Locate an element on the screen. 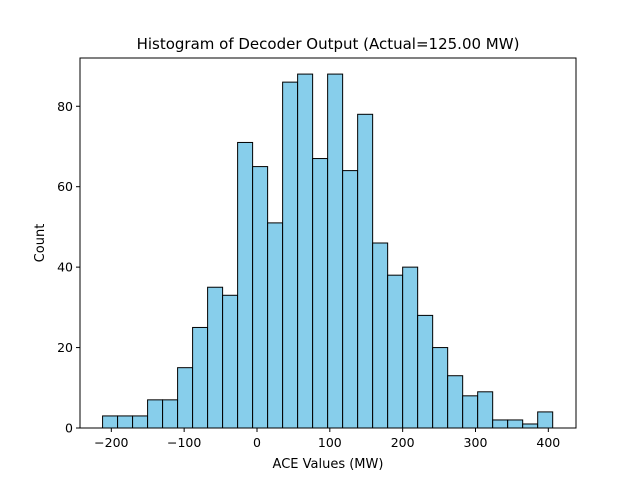 The image size is (640, 480). x-tick-label: −200 is located at coordinates (111, 442).